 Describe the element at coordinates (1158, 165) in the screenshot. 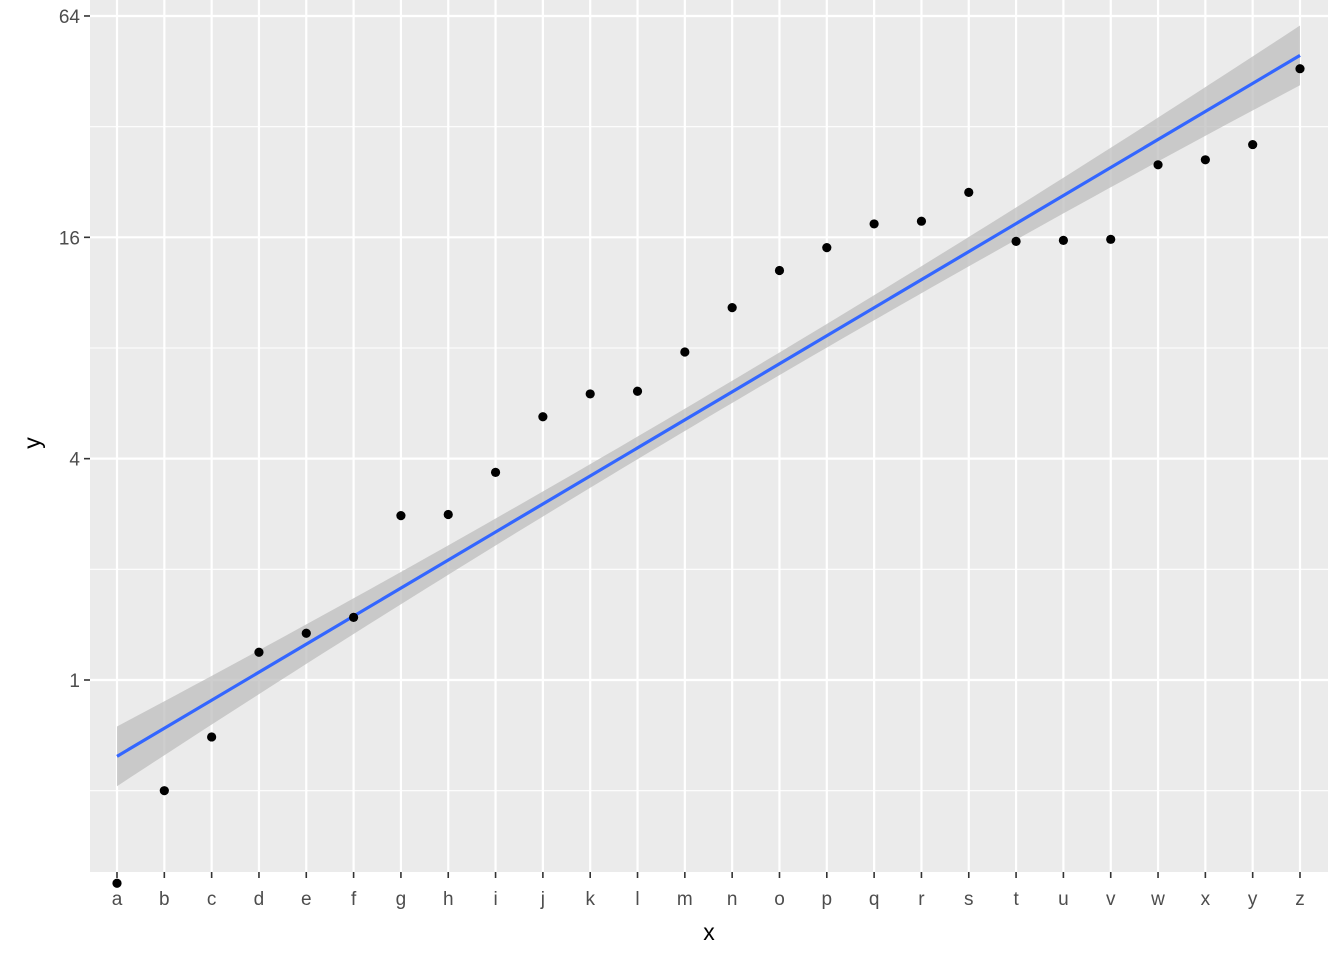

I see `point-w` at that location.